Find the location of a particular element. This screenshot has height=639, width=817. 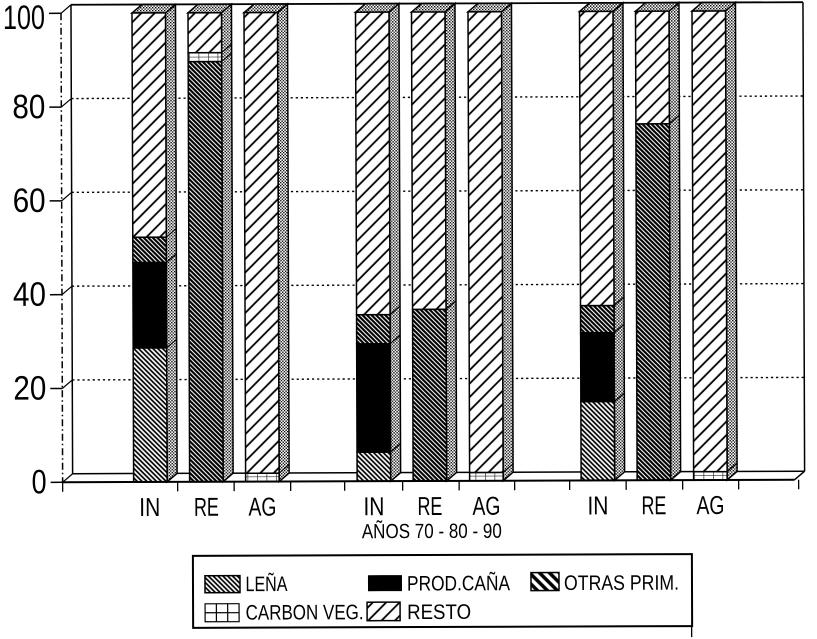

svg-text: AÑOS 70 - 80 - 90 is located at coordinates (432, 531).